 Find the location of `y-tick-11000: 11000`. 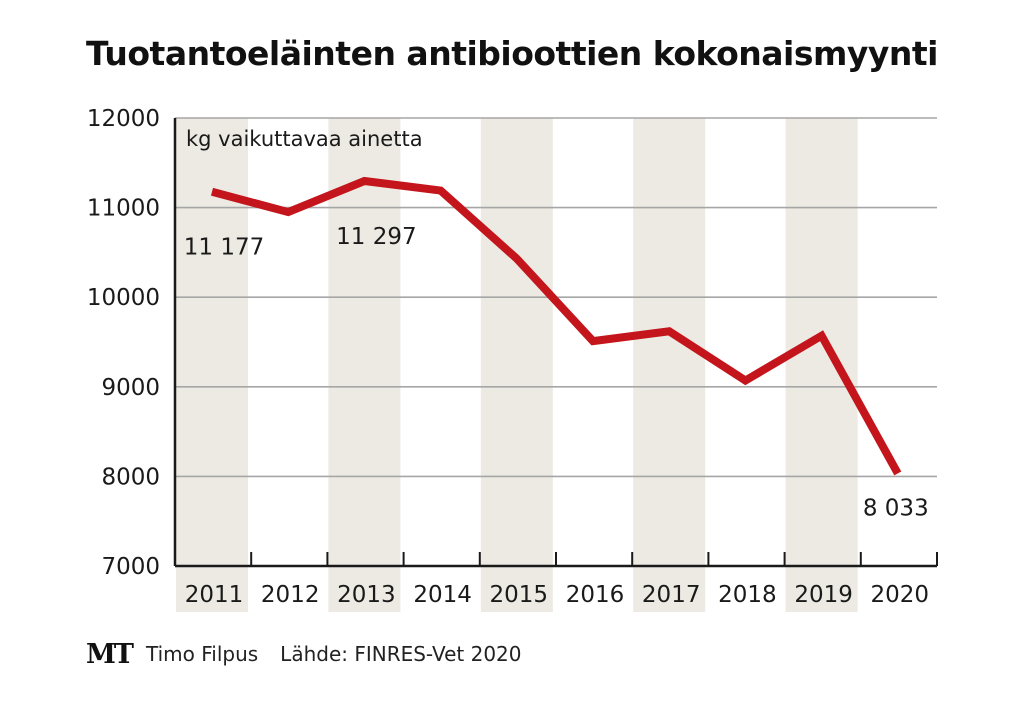

y-tick-11000: 11000 is located at coordinates (123, 209).